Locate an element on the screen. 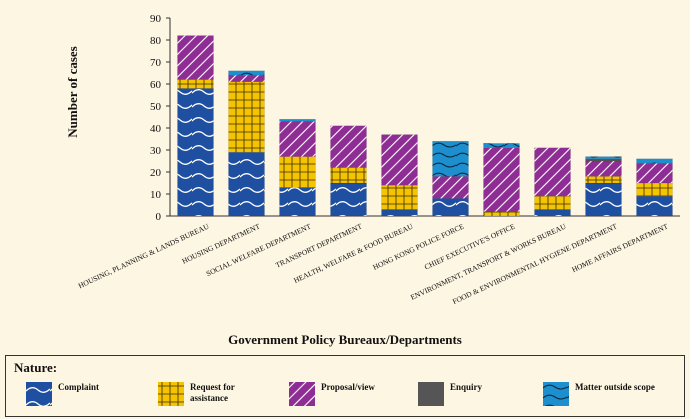 This screenshot has height=419, width=690. complaint-swatch is located at coordinates (39, 394).